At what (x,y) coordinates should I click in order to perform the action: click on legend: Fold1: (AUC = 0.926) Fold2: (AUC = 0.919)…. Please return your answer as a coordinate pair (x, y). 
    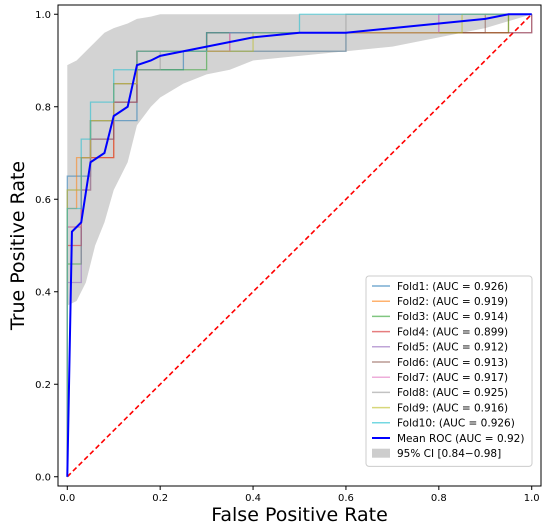
    Looking at the image, I should click on (449, 371).